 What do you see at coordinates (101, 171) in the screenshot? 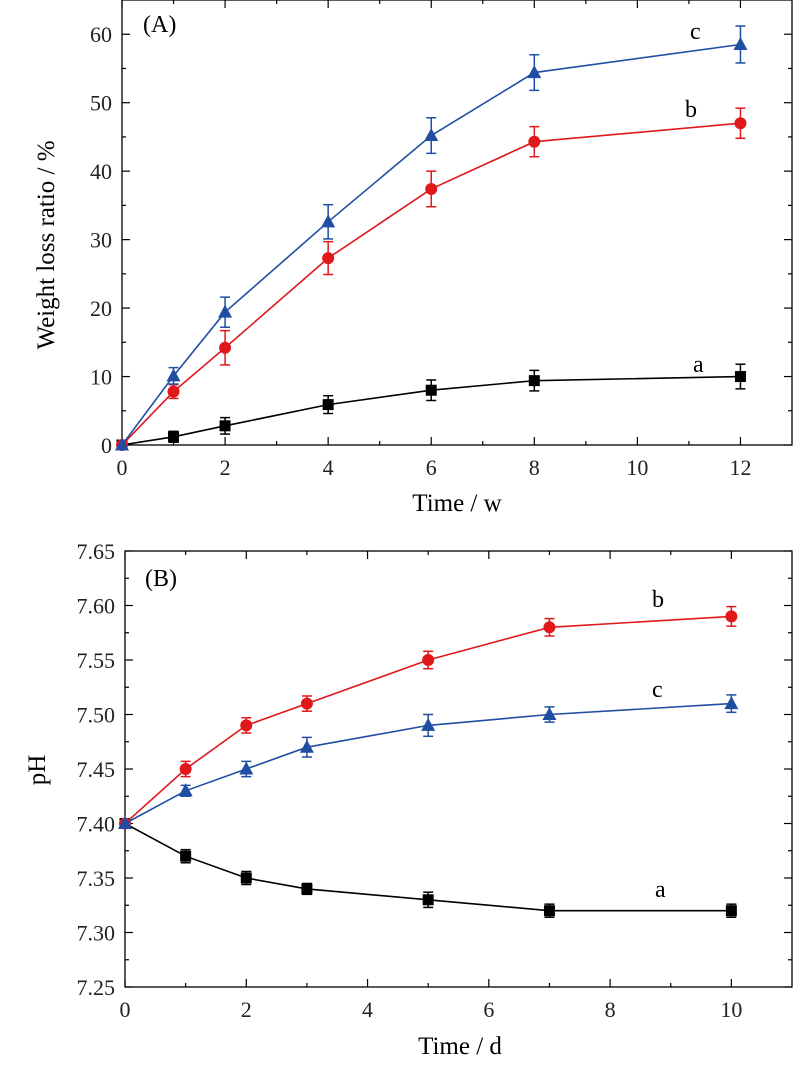
I see `y-tick-label: 40` at bounding box center [101, 171].